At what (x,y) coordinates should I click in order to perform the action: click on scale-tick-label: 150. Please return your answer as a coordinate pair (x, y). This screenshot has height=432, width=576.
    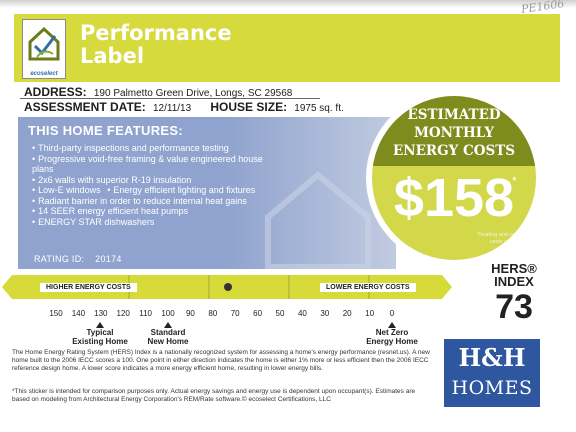
    Looking at the image, I should click on (56, 313).